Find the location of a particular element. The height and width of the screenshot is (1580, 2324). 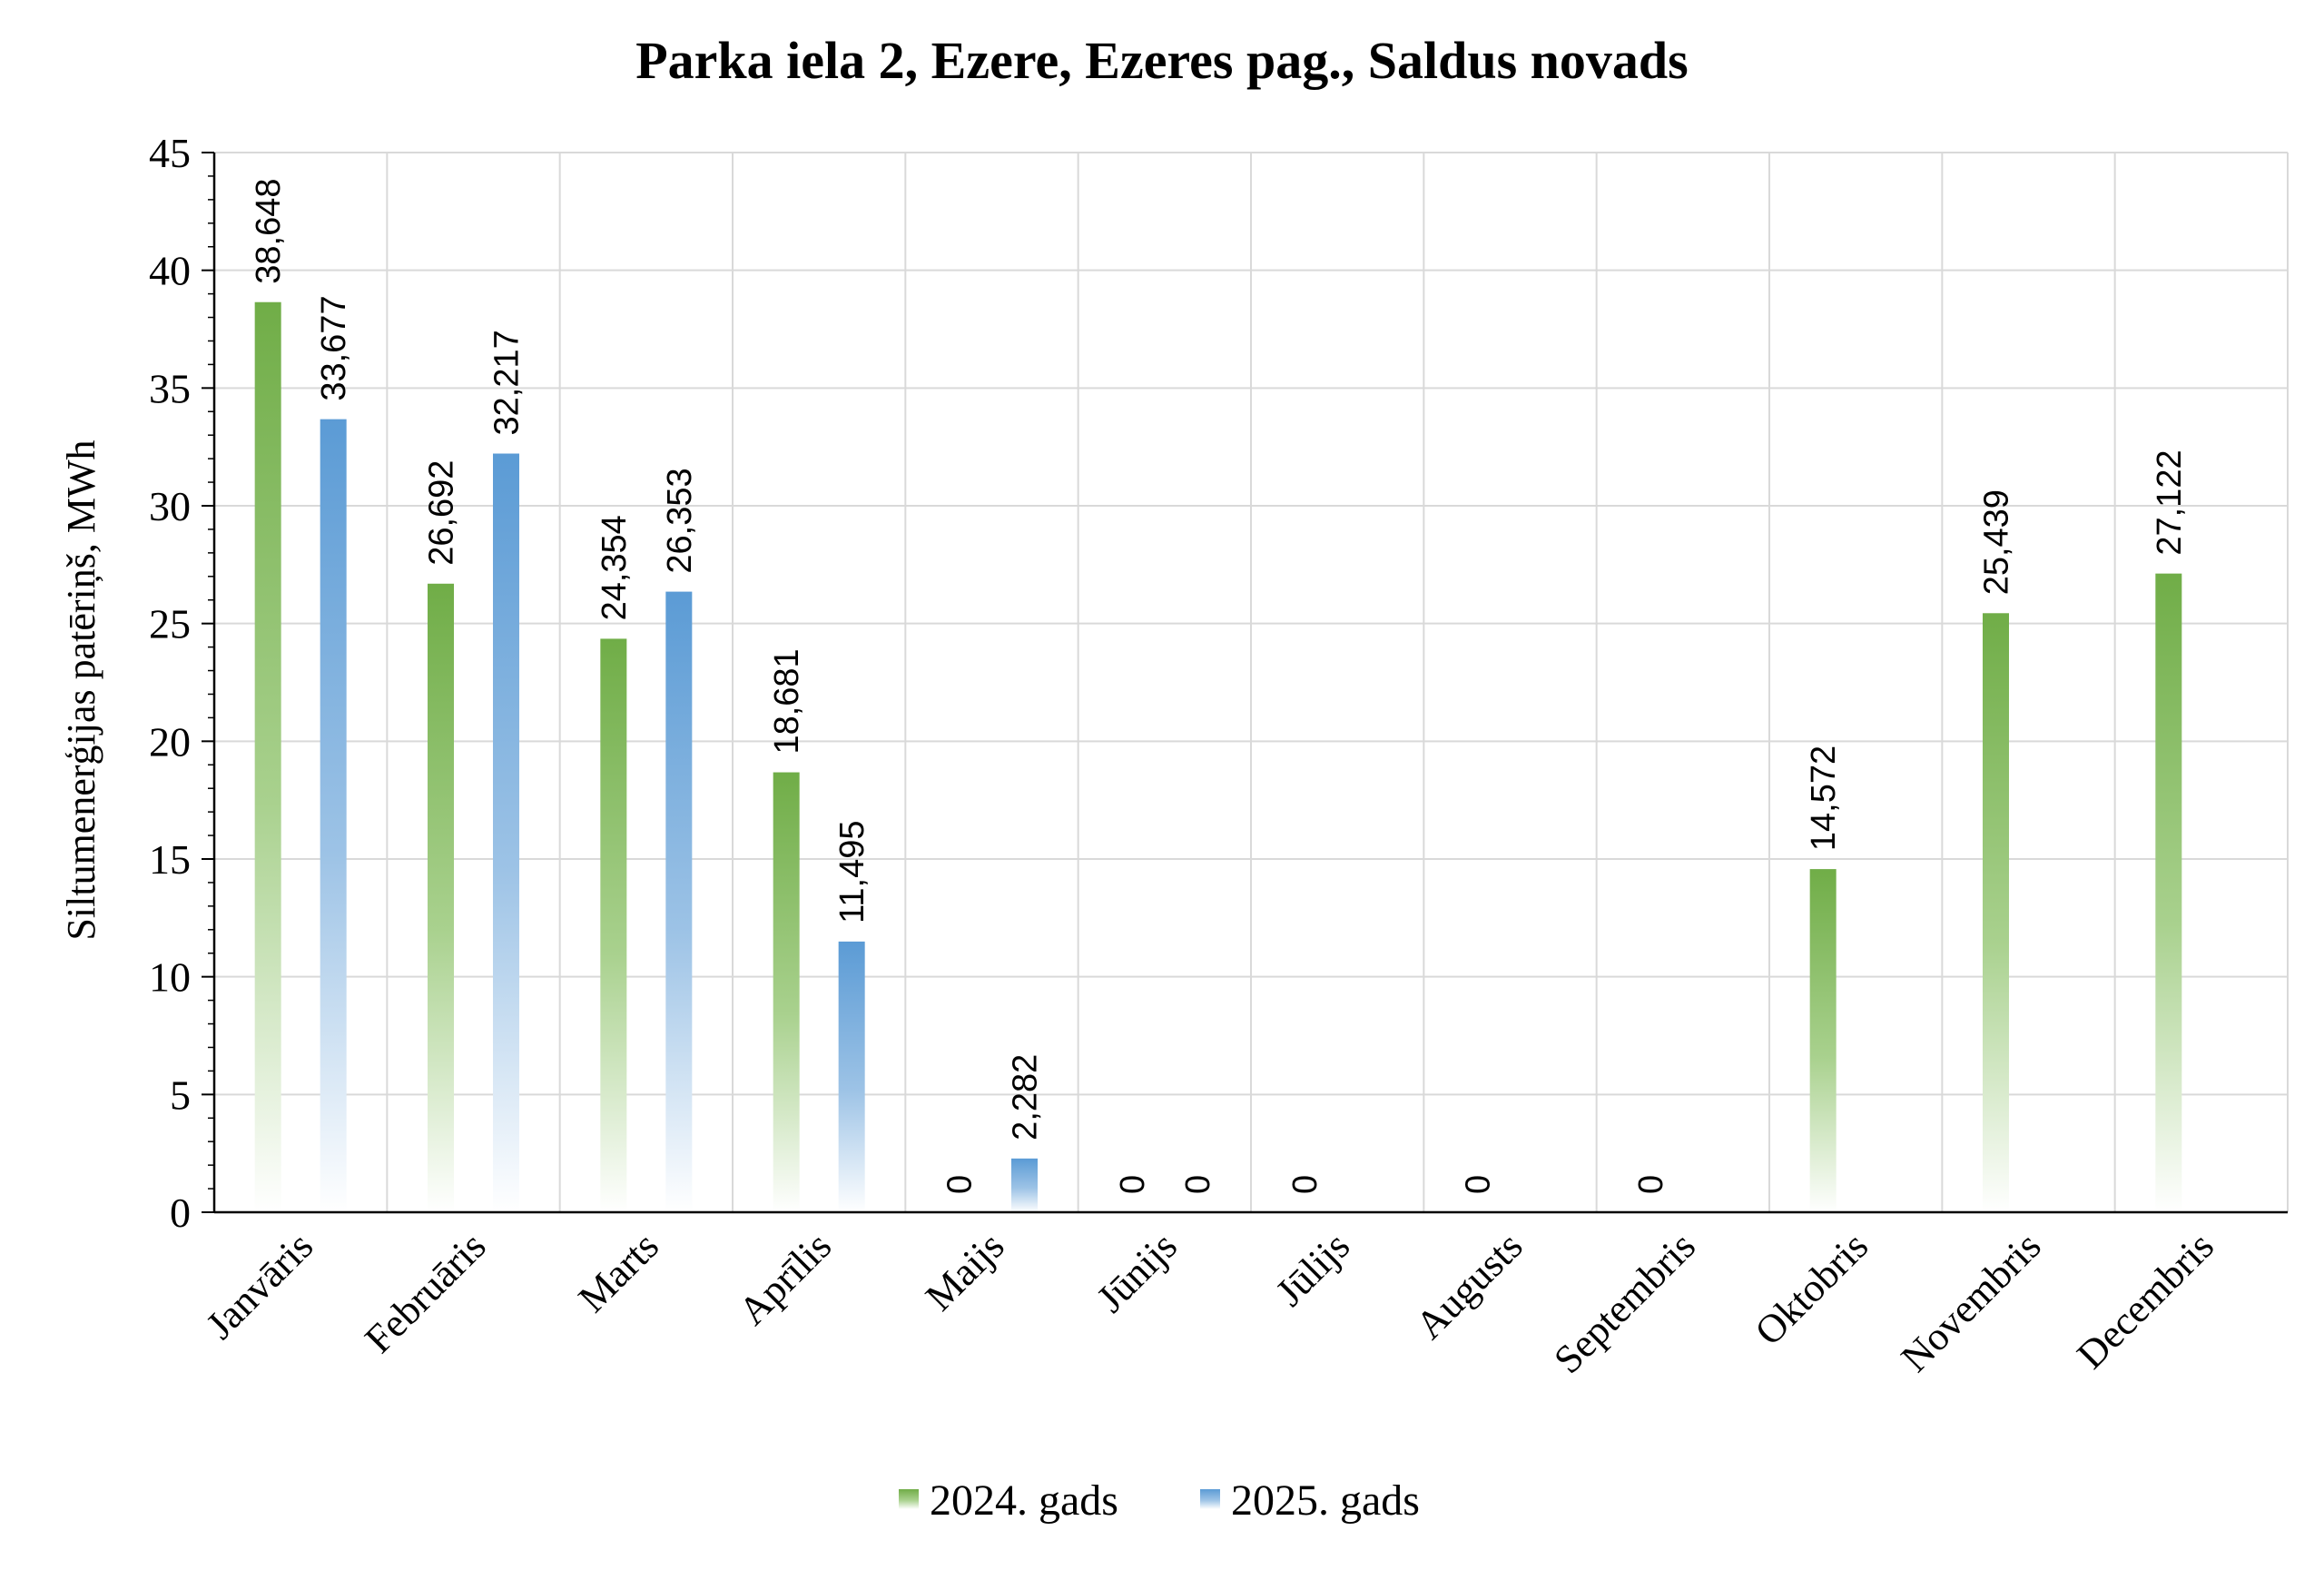

category-label: Februāris is located at coordinates (425, 1292).